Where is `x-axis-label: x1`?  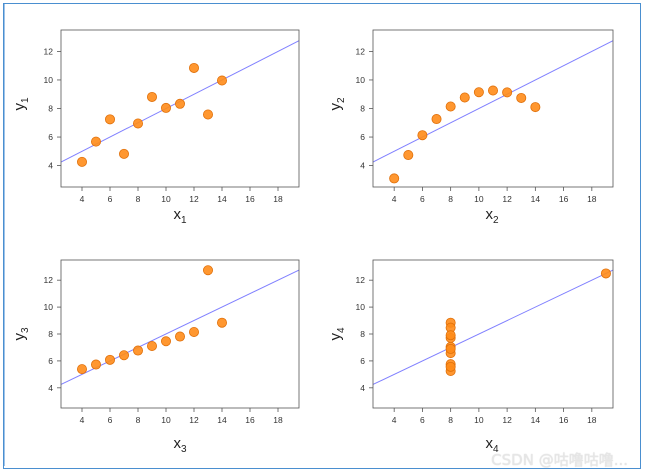
x-axis-label: x1 is located at coordinates (180, 216).